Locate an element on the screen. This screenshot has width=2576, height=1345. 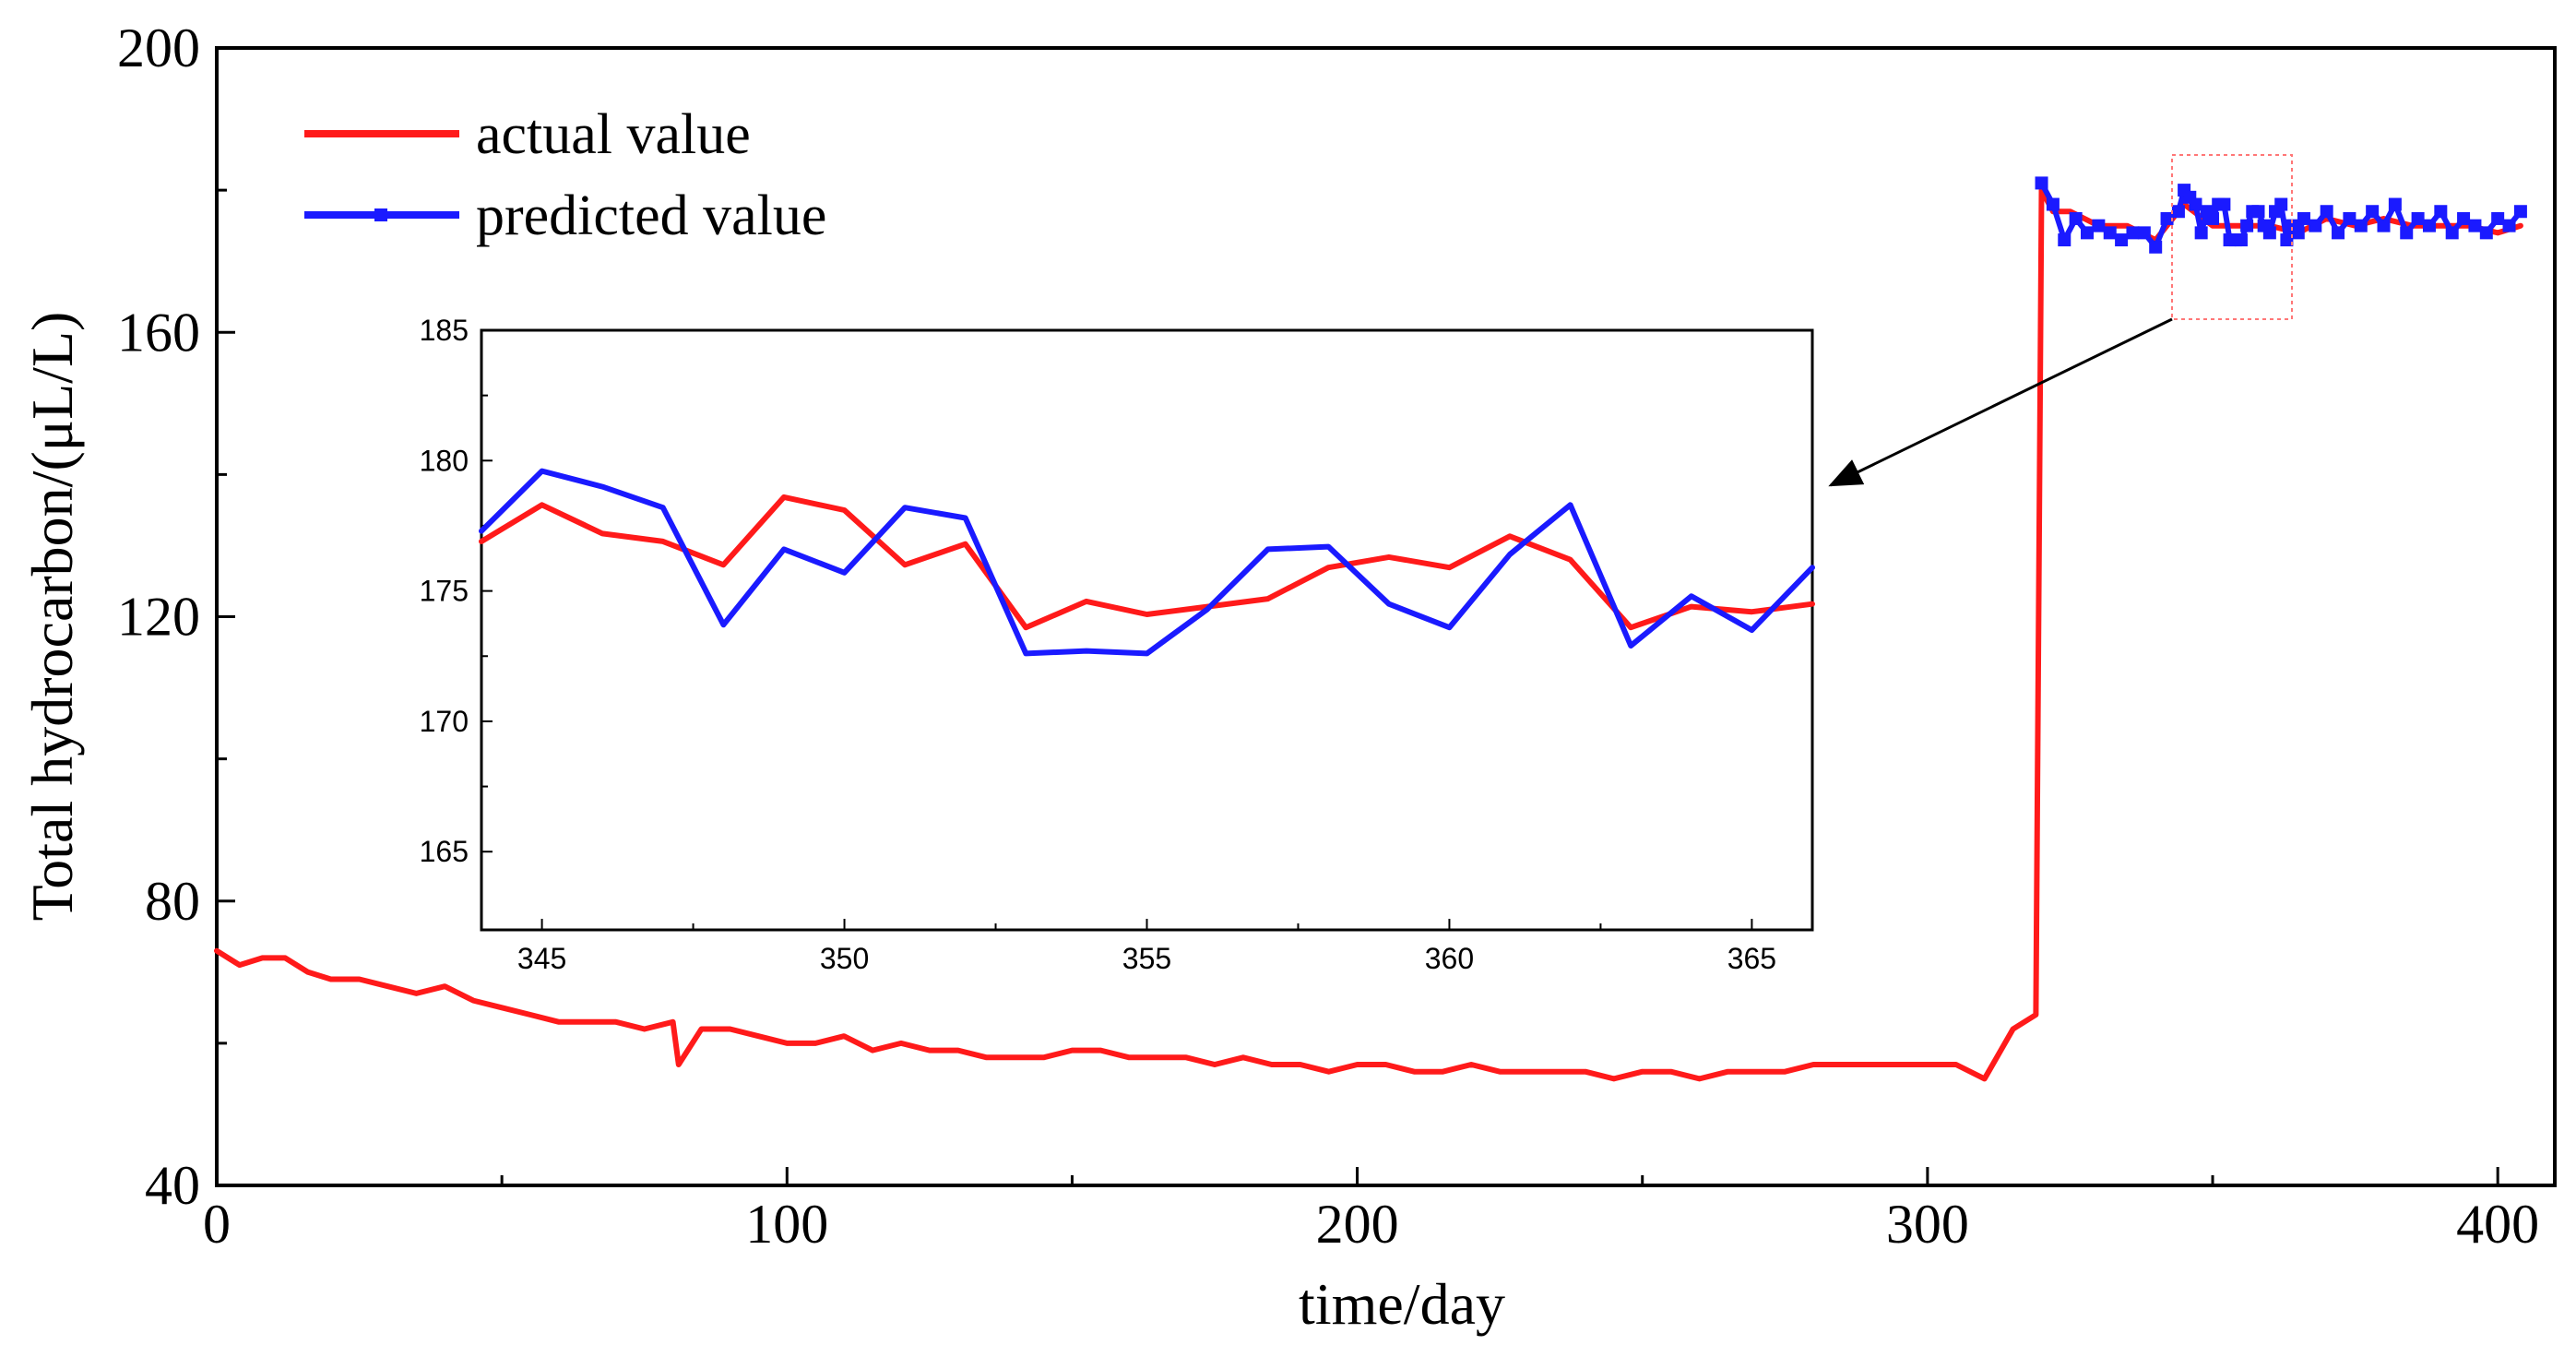
inset-series-predicted-value-line is located at coordinates (1147, 562).